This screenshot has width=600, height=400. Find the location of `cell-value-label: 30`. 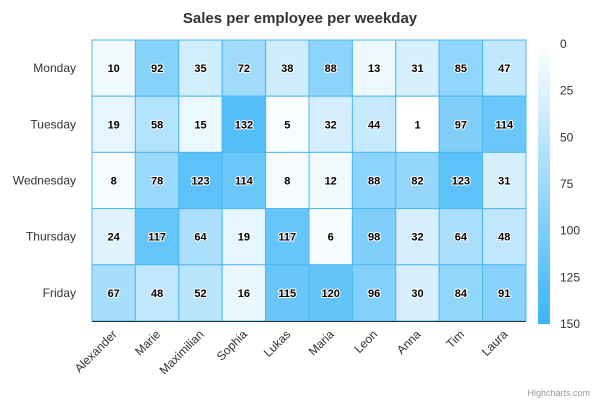

cell-value-label: 30 is located at coordinates (417, 294).